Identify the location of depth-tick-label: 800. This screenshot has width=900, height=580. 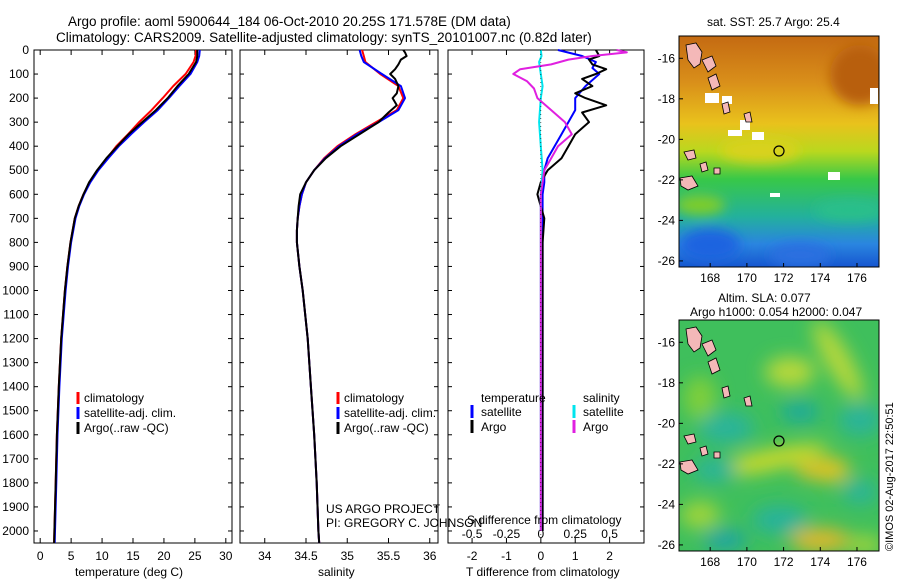
(19, 242).